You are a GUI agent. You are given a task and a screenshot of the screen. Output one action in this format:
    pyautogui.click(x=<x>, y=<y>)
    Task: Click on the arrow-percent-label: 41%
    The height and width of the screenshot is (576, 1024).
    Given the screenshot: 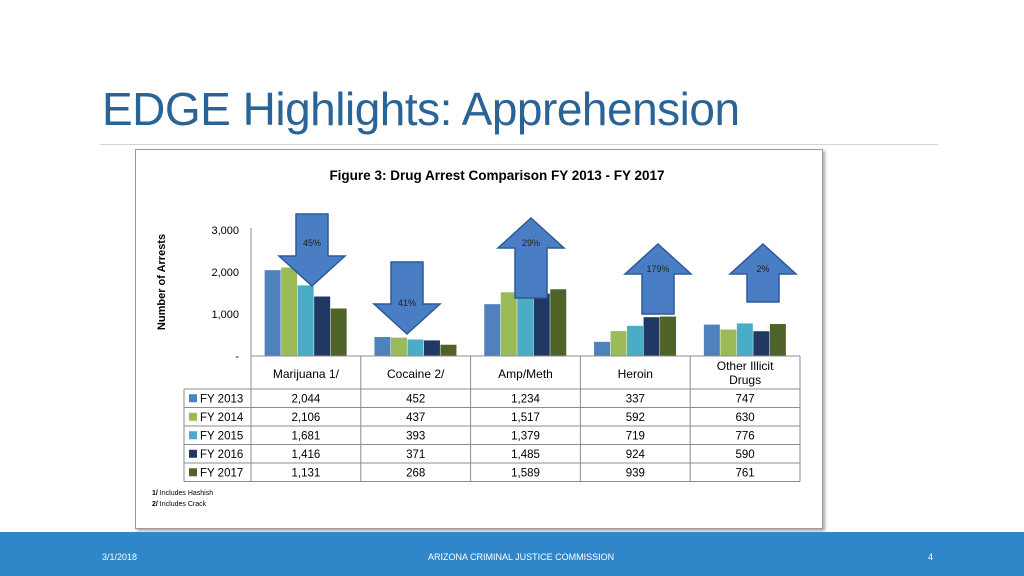 What is the action you would take?
    pyautogui.click(x=407, y=303)
    